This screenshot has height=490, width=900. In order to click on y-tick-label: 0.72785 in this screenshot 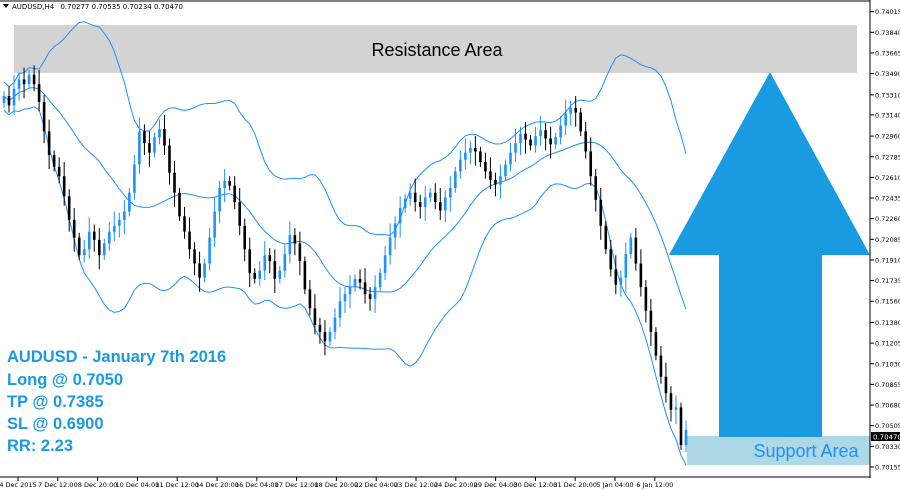, I will do `click(887, 157)`.